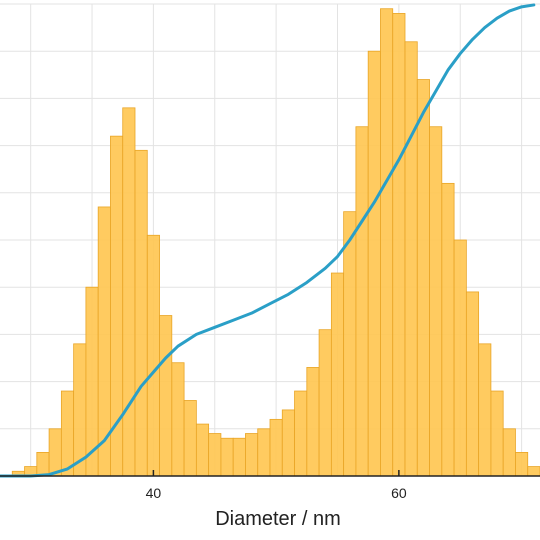 The width and height of the screenshot is (540, 540). Describe the element at coordinates (399, 493) in the screenshot. I see `x-tick-label: 60` at that location.